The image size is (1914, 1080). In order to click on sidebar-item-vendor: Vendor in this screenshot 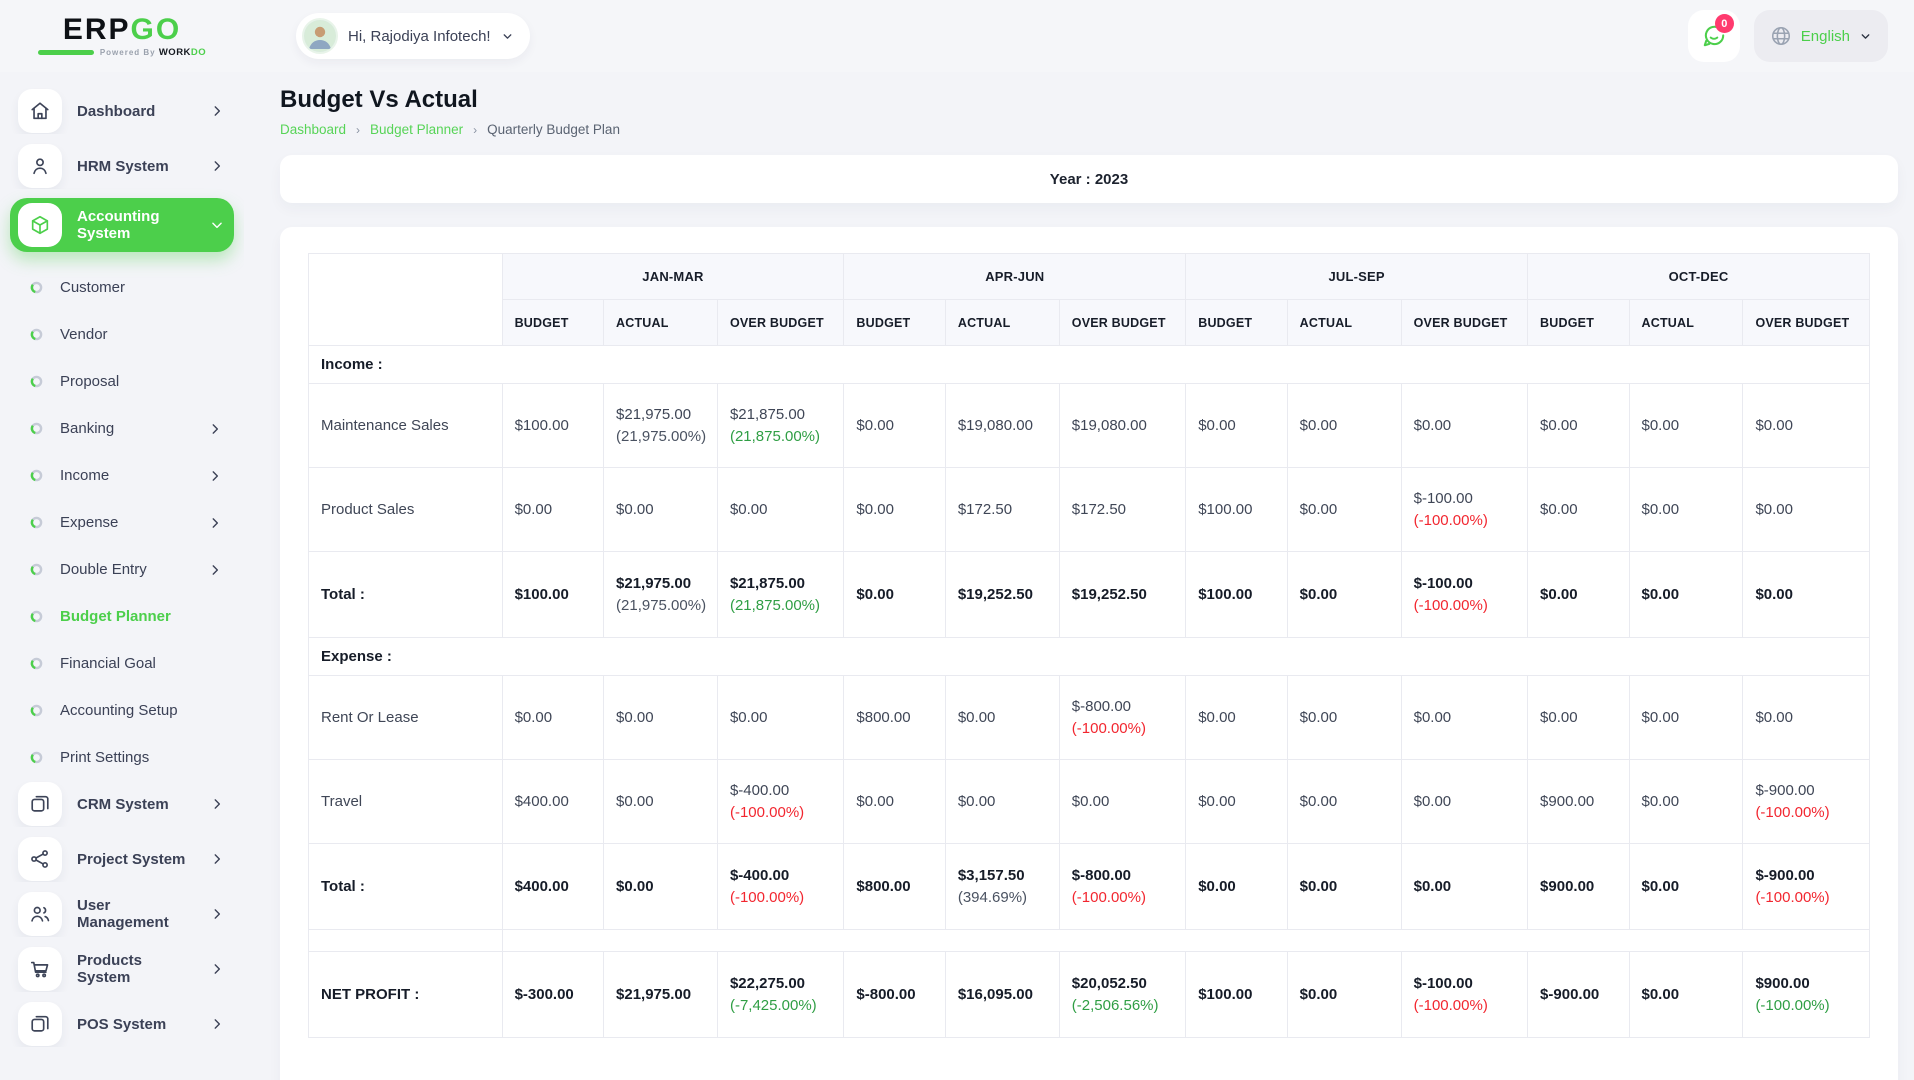, I will do `click(122, 334)`.